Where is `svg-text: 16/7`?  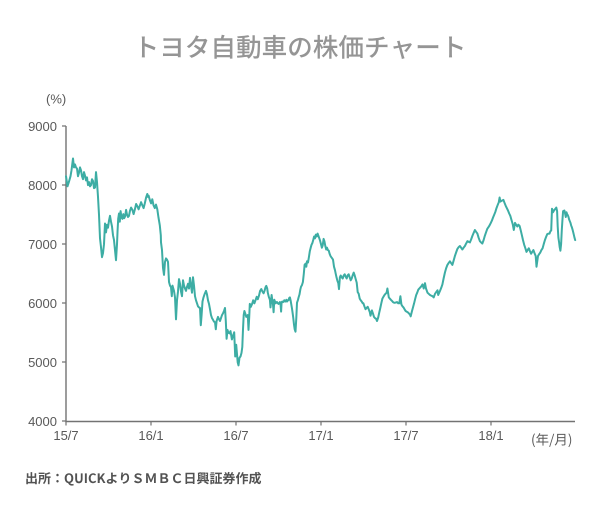
svg-text: 16/7 is located at coordinates (235, 435).